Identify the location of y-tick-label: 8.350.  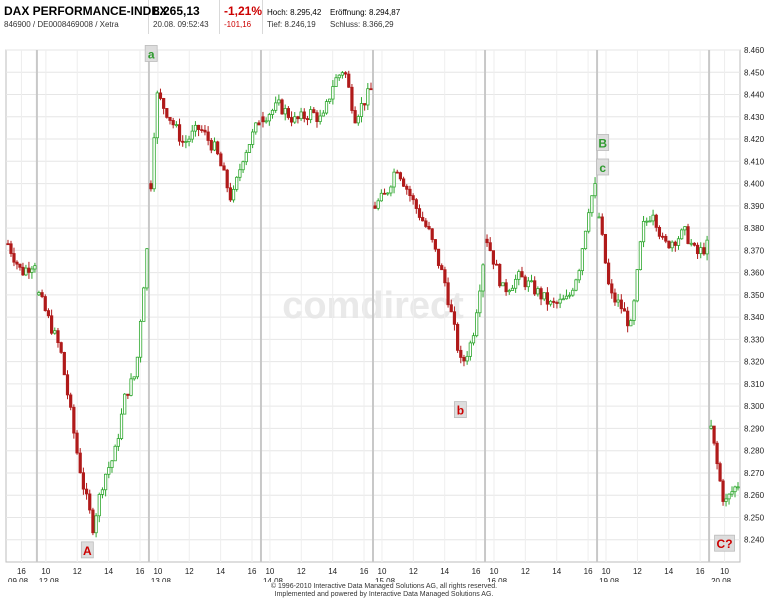
(754, 295).